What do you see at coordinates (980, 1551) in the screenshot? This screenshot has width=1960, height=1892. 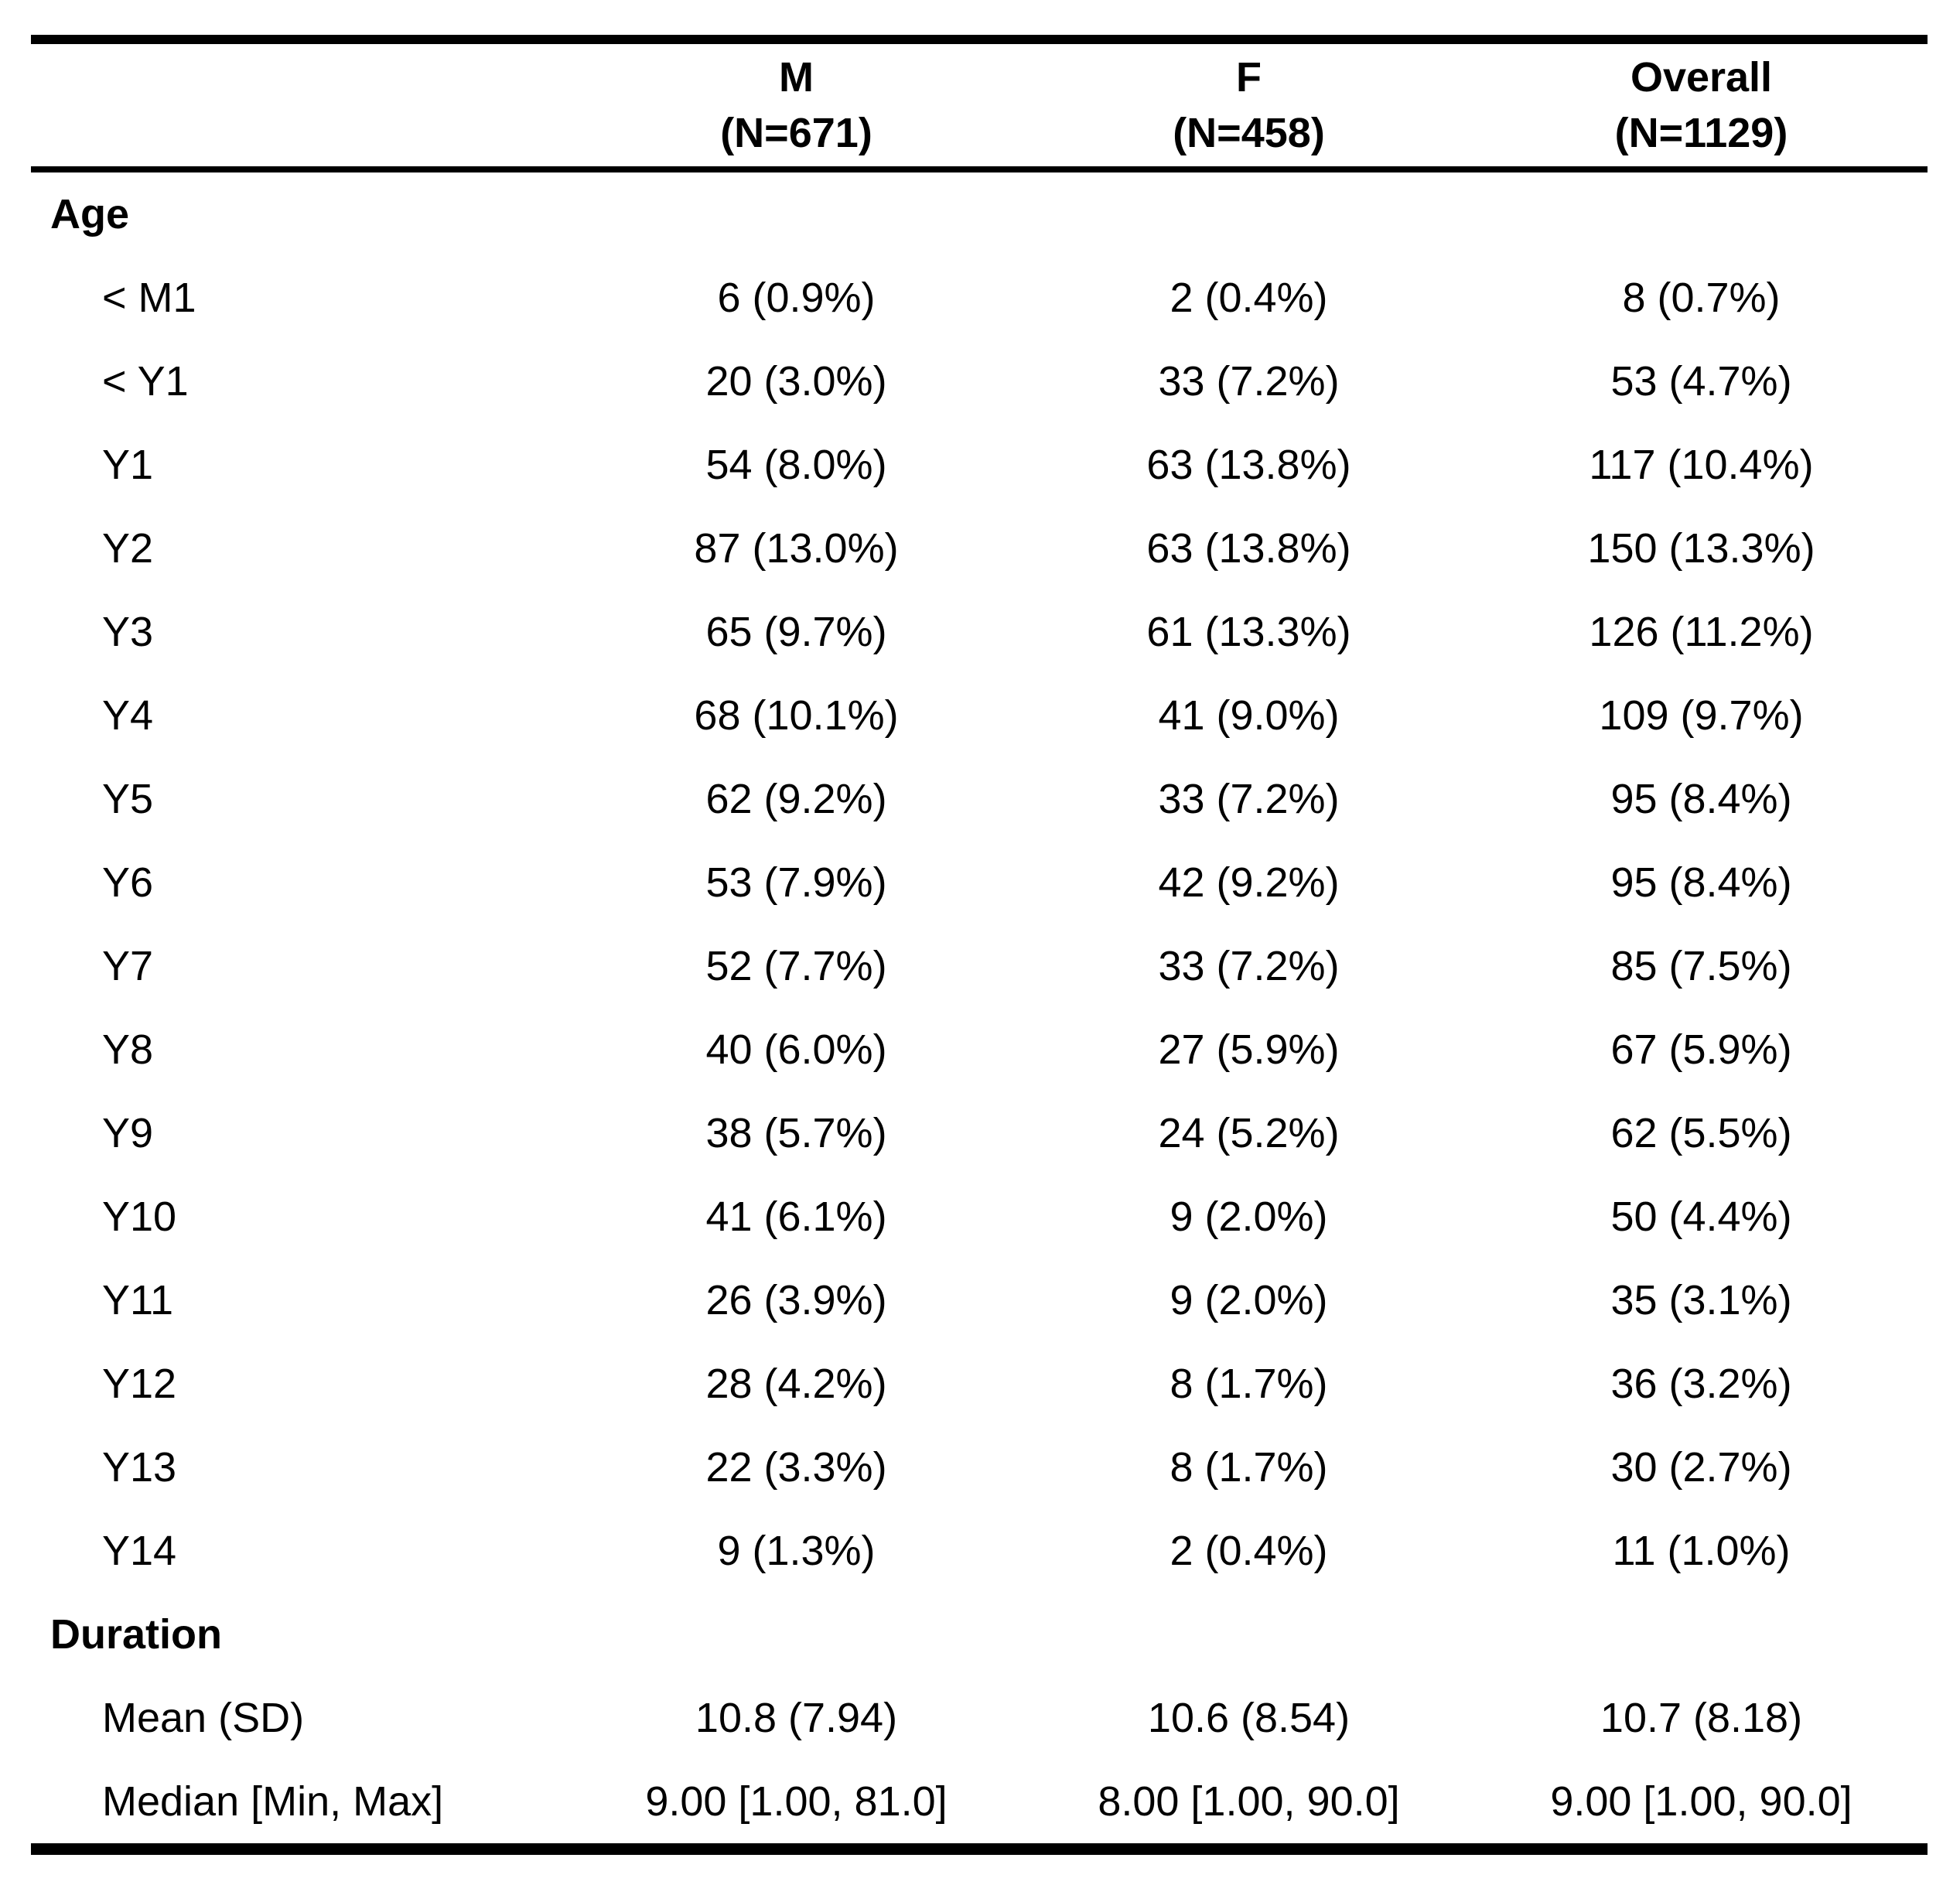 I see `table-row: Y14 9 (1.3%) 2 (0.4%) 11 (1.0%)` at bounding box center [980, 1551].